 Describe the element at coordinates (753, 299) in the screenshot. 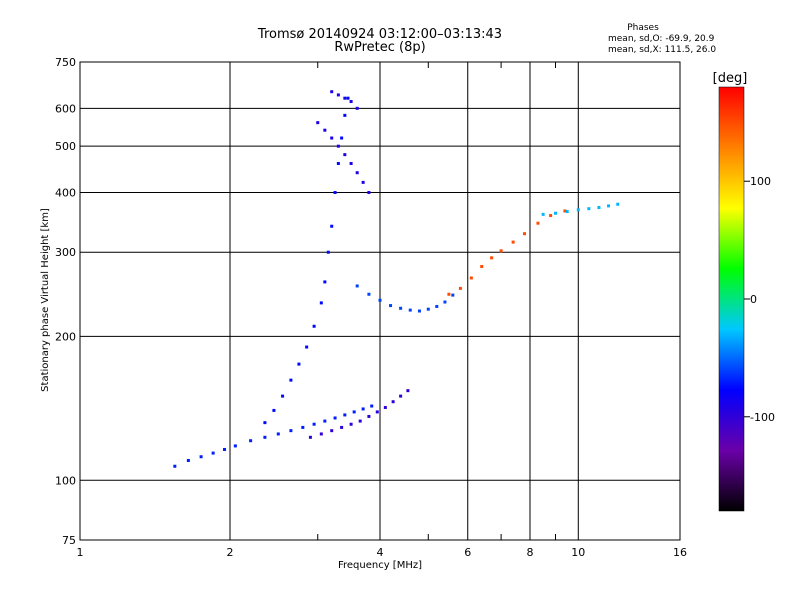

I see `colorbar-tick-label: 0` at that location.